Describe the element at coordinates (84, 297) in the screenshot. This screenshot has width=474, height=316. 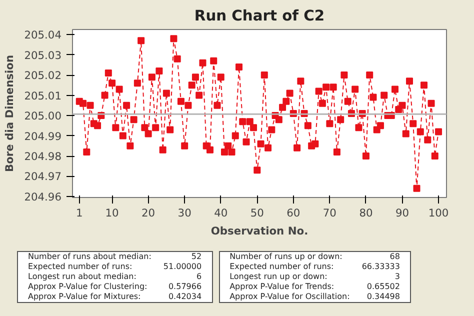
I see `text: Approx P-Value for Mixtures:` at that location.